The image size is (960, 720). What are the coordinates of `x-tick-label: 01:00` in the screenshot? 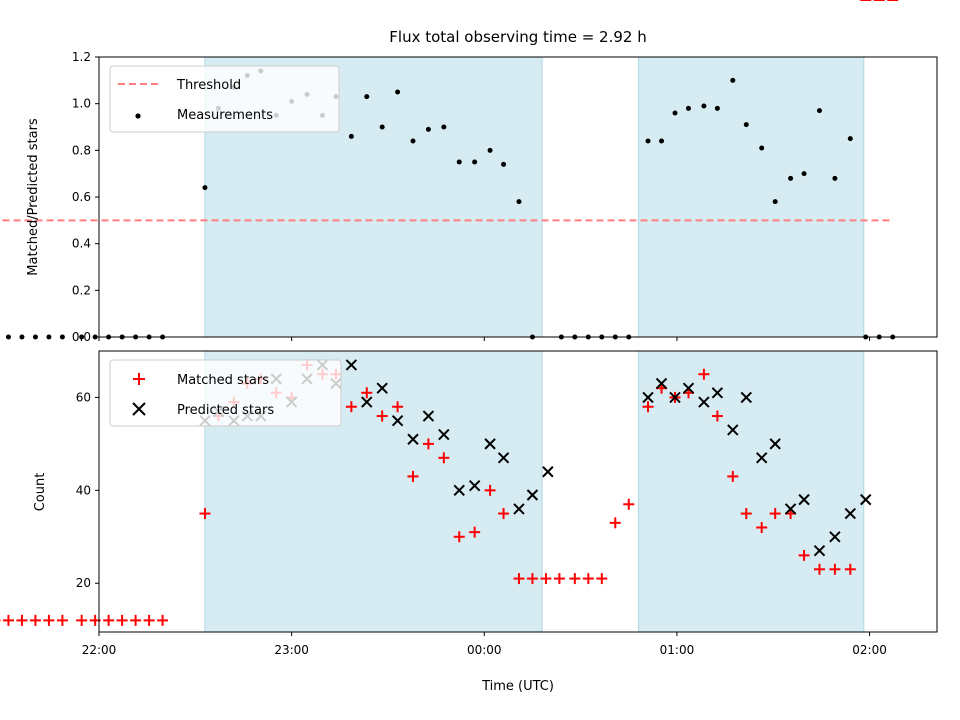 It's located at (677, 650).